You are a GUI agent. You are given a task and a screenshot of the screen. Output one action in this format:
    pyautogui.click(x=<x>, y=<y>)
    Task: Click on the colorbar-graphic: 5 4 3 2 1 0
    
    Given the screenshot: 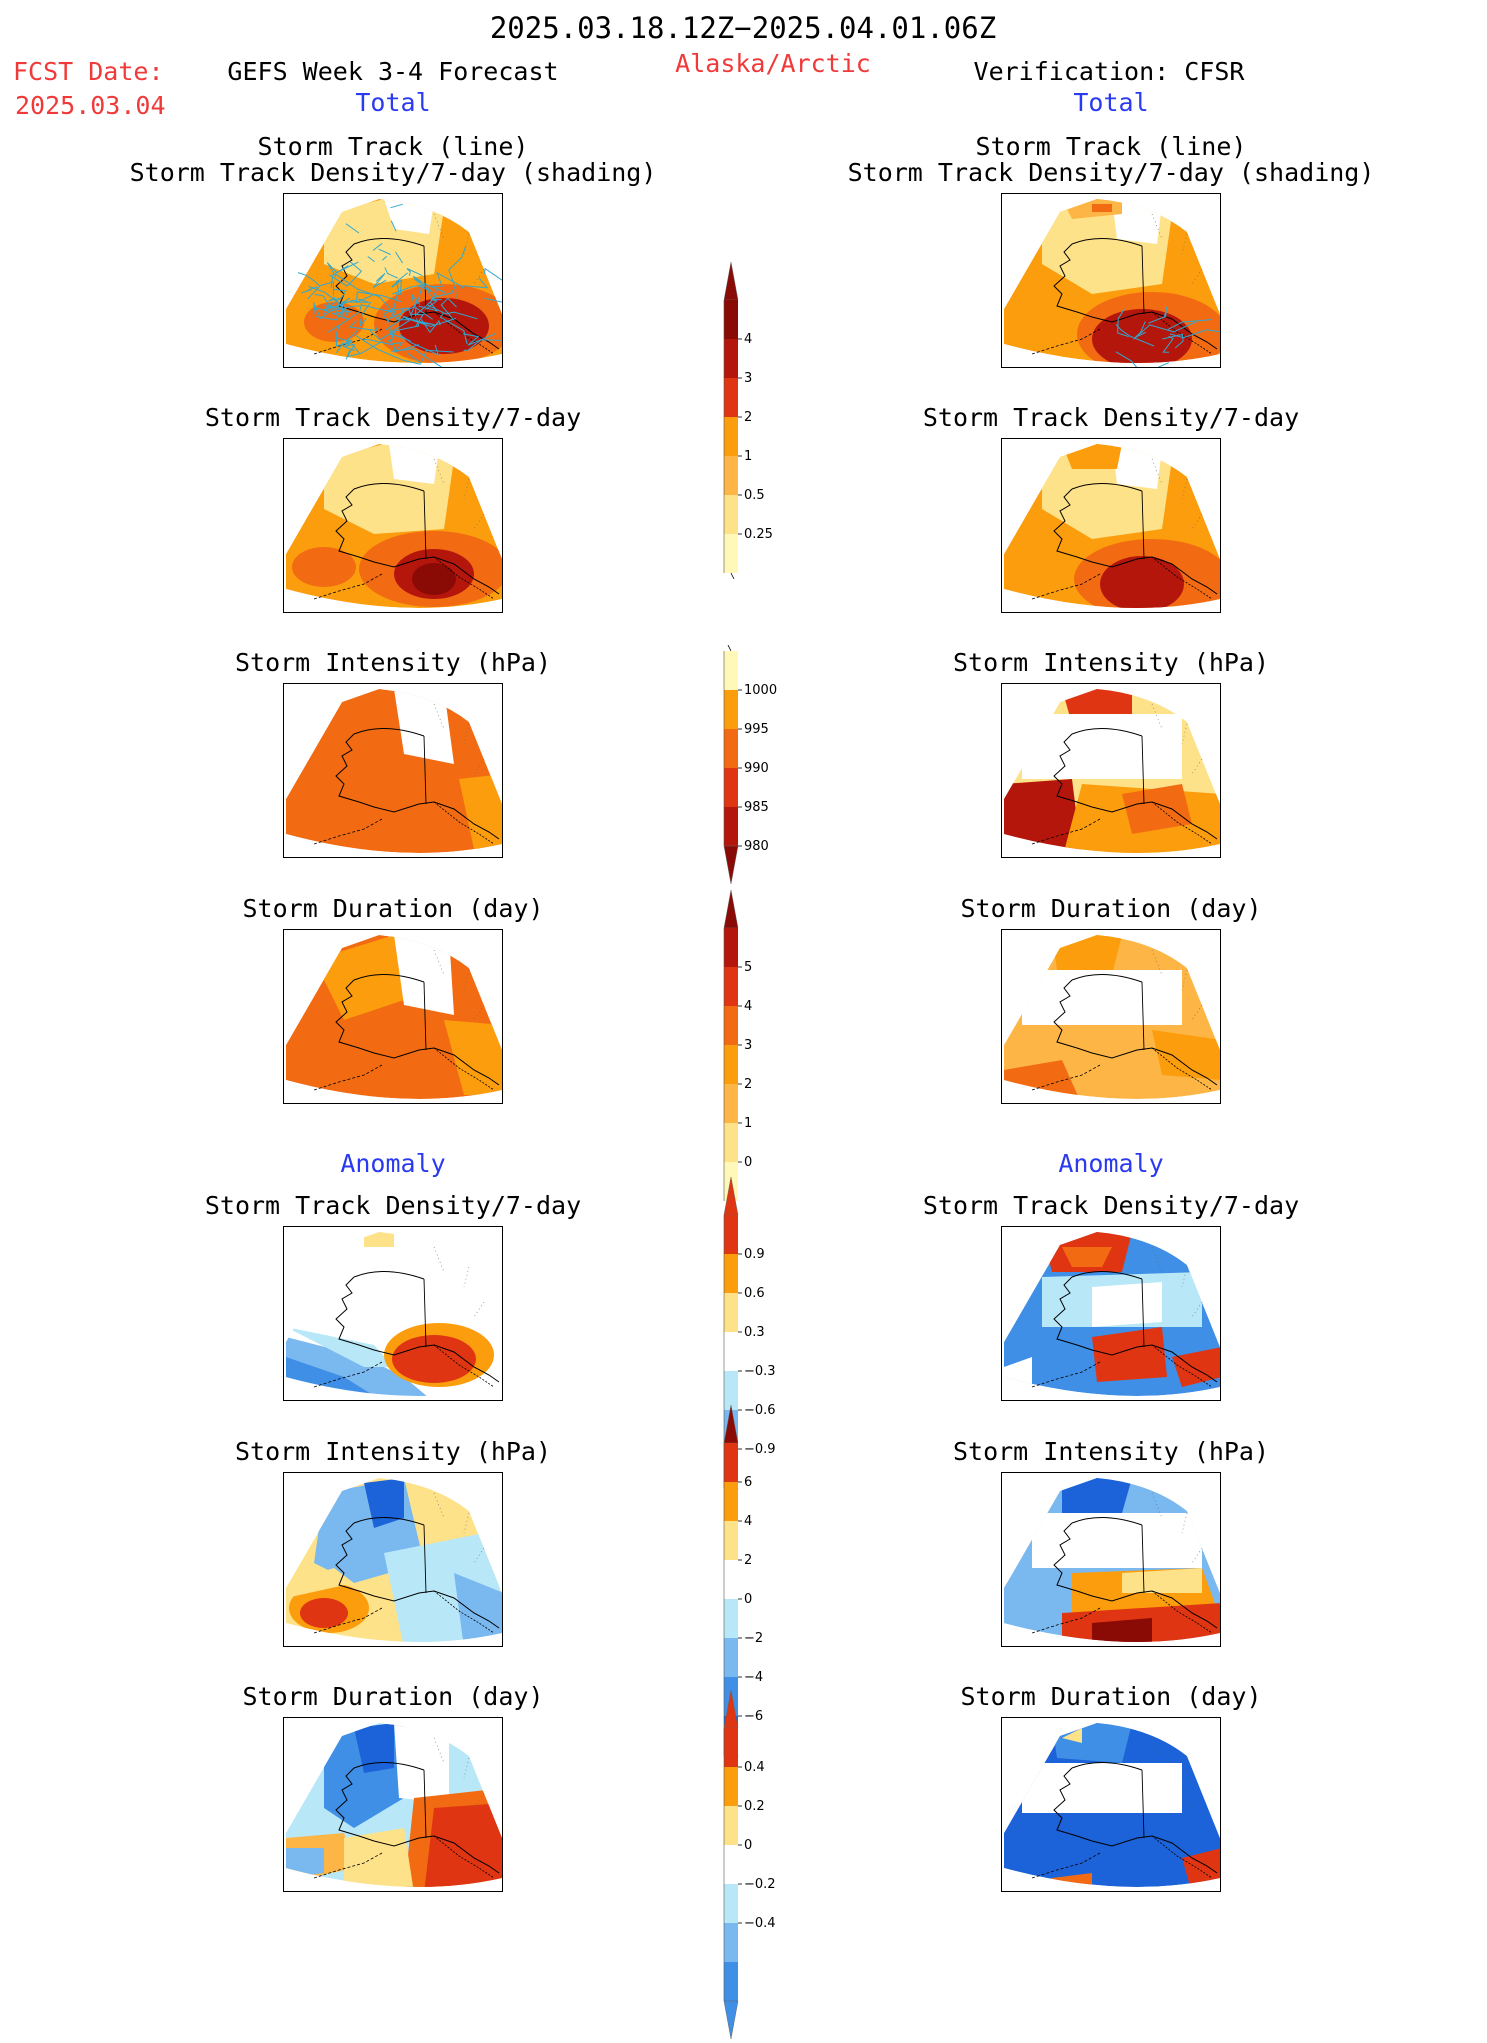 What is the action you would take?
    pyautogui.click(x=737, y=1048)
    